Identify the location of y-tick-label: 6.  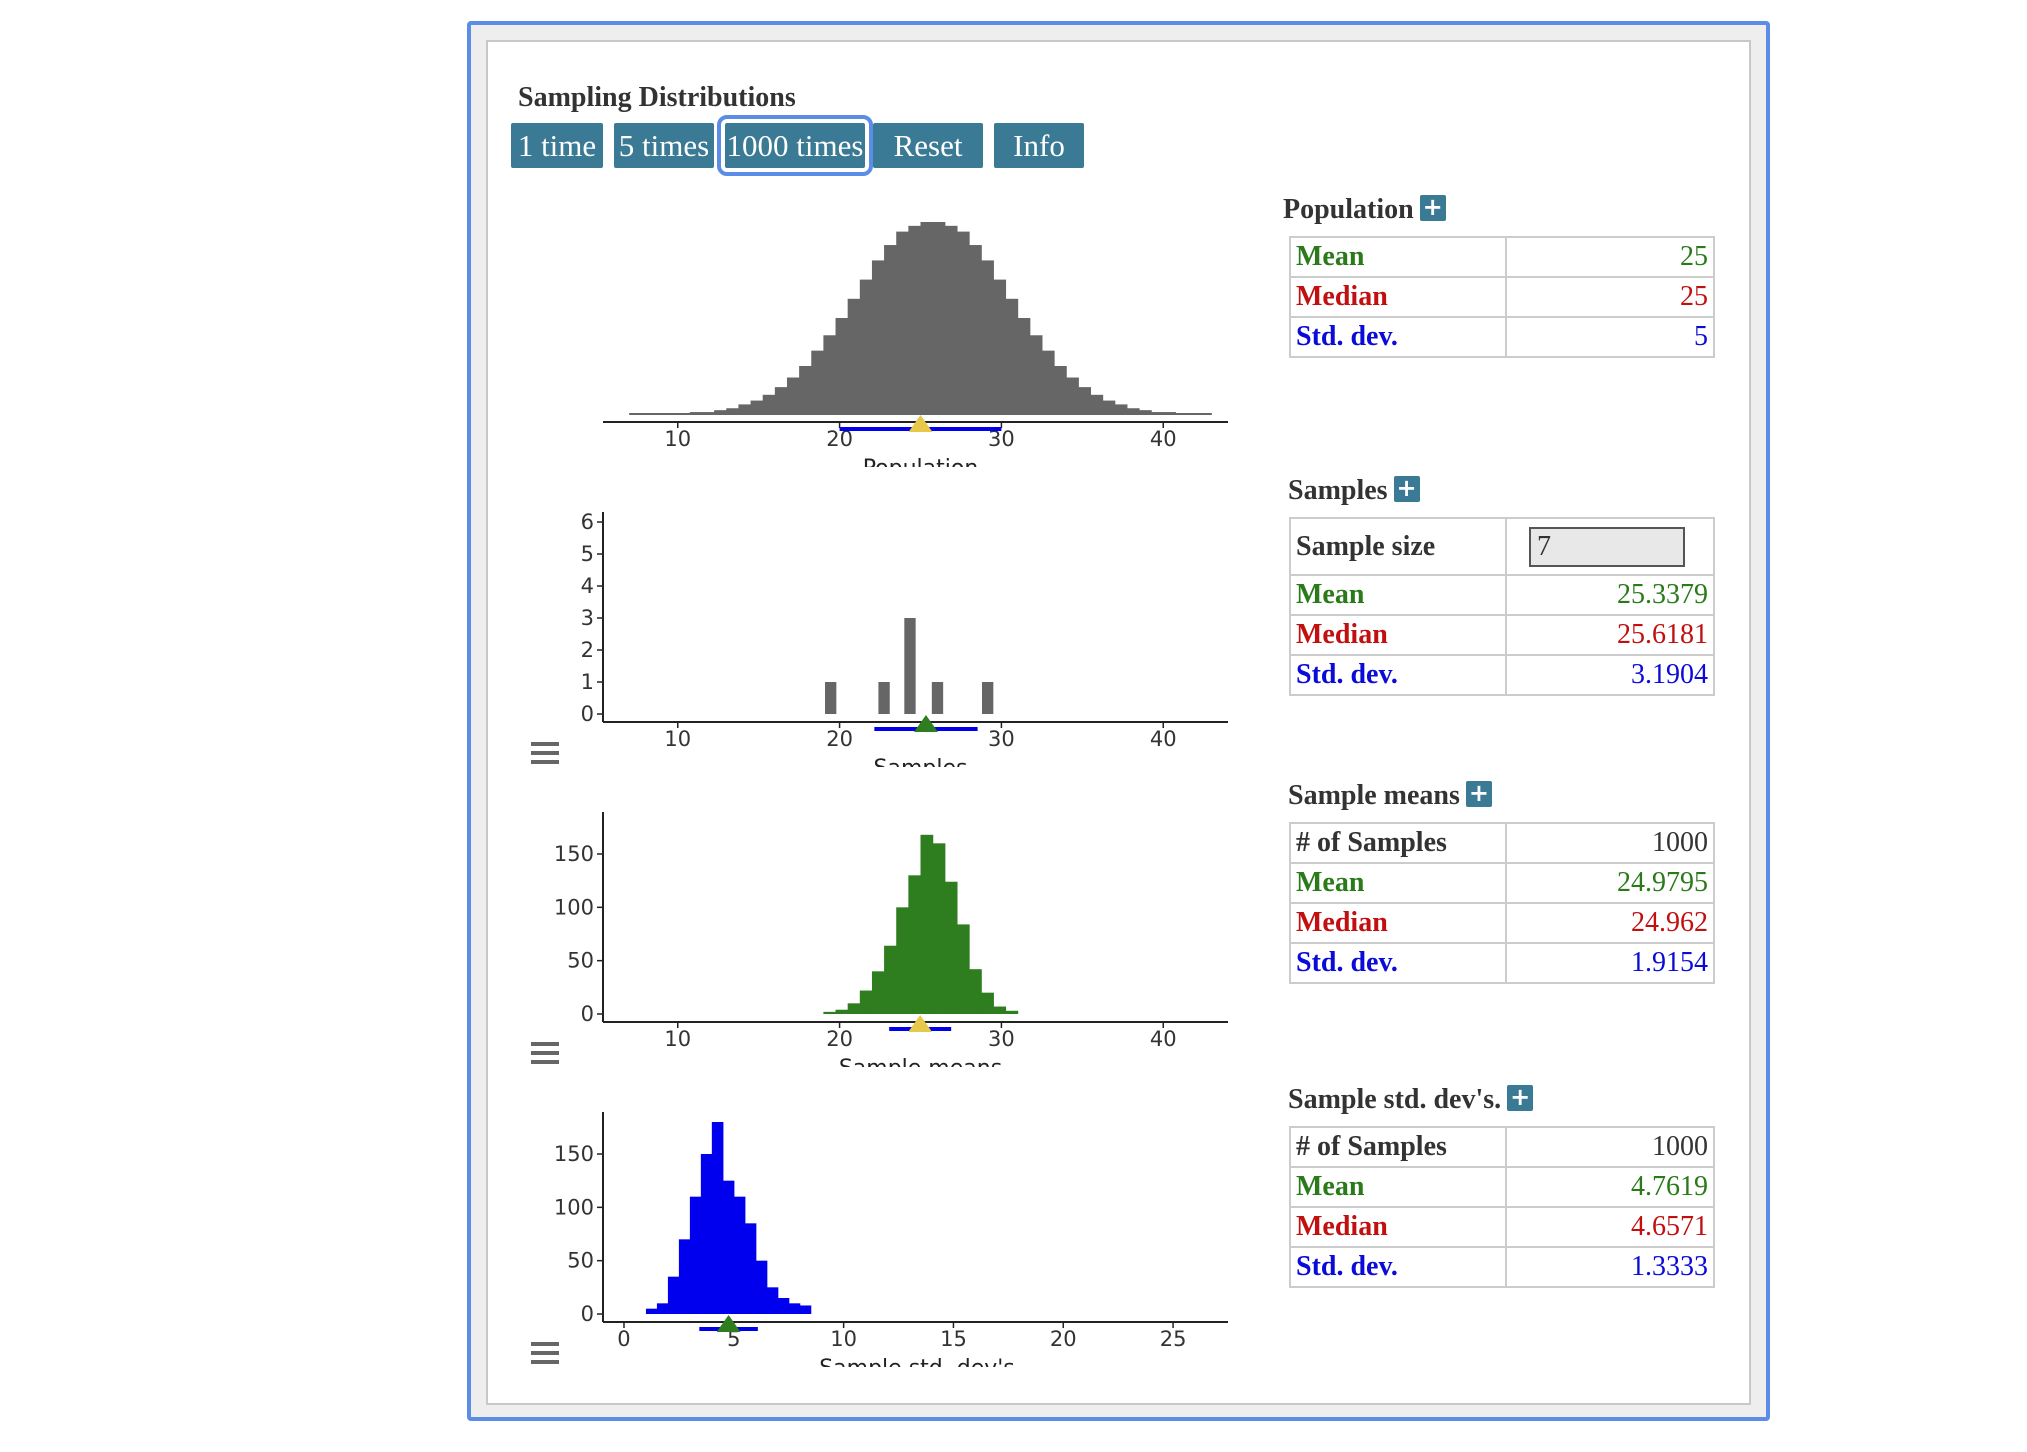
(587, 522).